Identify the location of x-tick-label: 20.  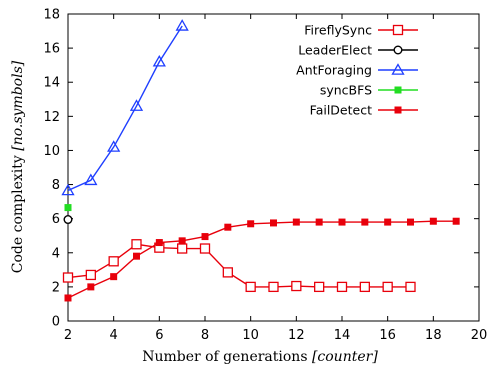
(479, 335).